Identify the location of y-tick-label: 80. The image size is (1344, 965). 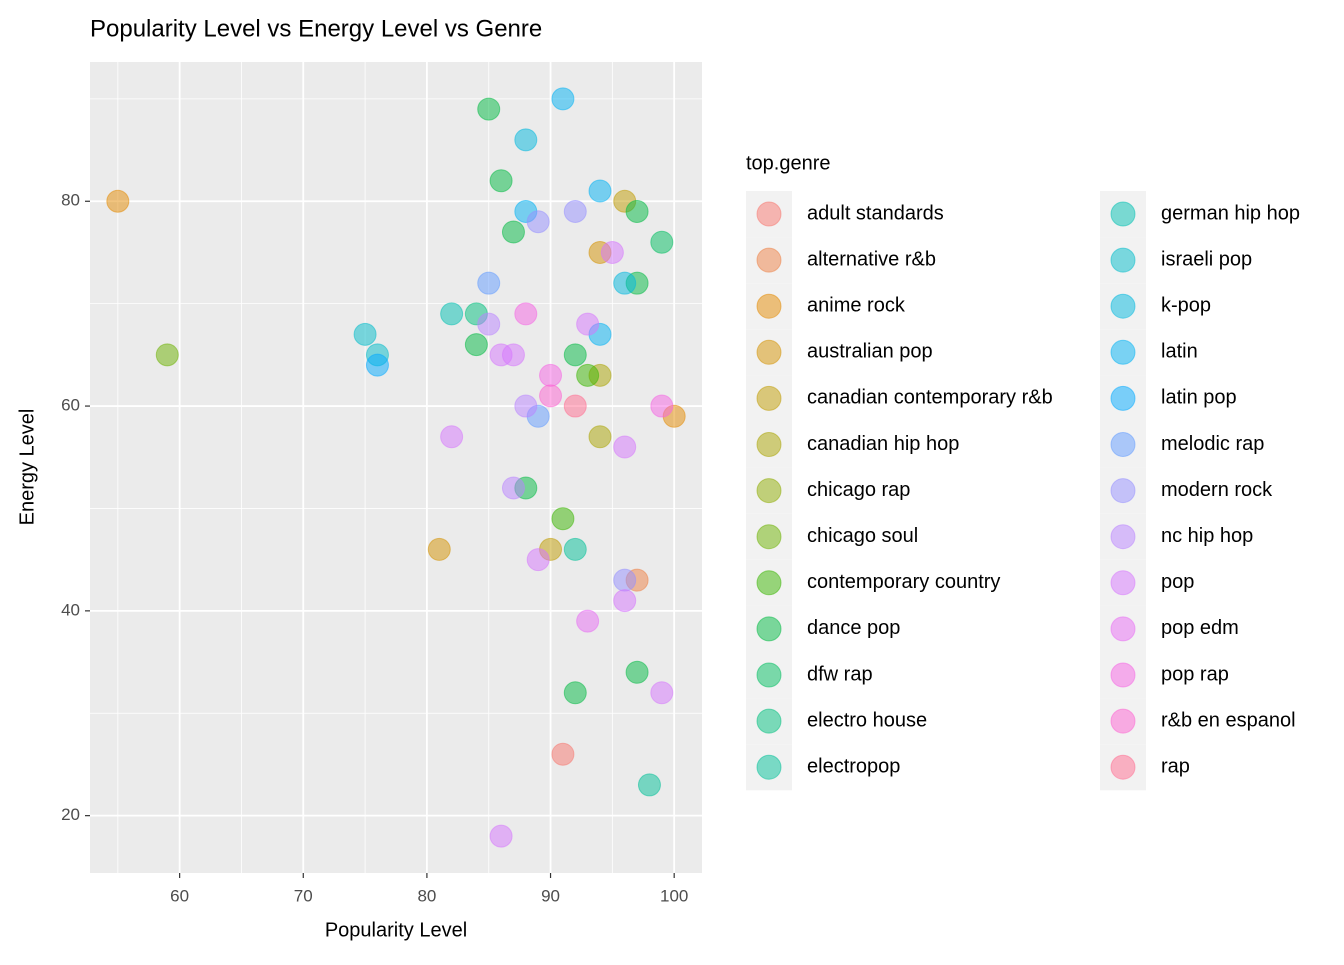
(70, 200).